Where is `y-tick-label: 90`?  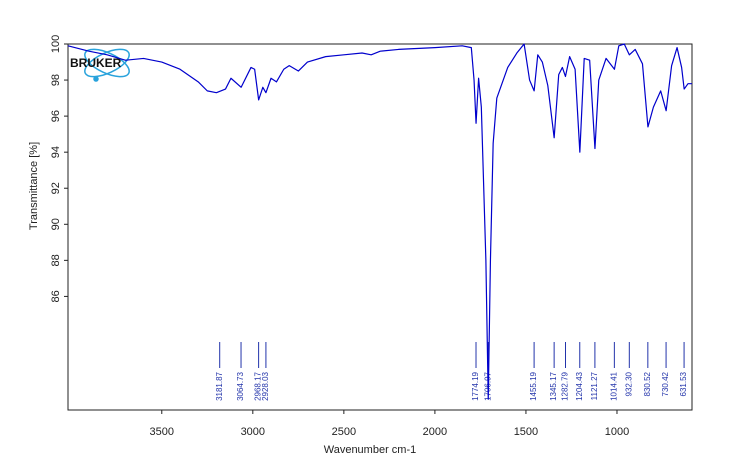
y-tick-label: 90 is located at coordinates (56, 224).